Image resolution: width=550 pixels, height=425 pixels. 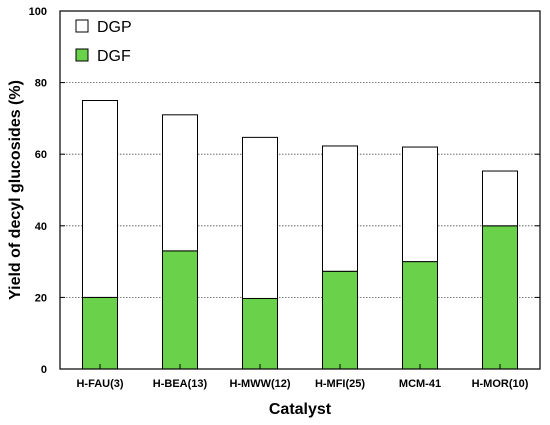 What do you see at coordinates (44, 370) in the screenshot?
I see `y-tick-label: 0` at bounding box center [44, 370].